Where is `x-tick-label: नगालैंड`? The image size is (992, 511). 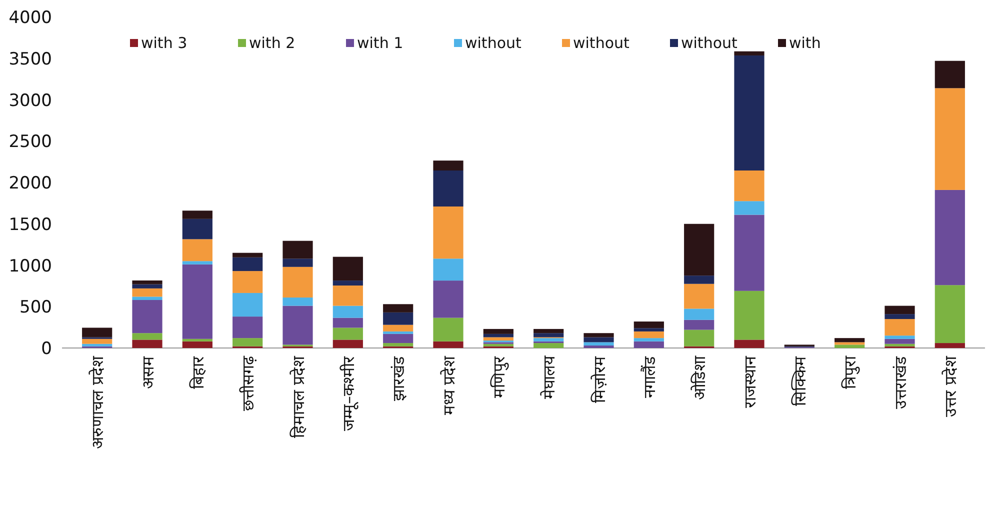 x-tick-label: नगालैंड is located at coordinates (649, 377).